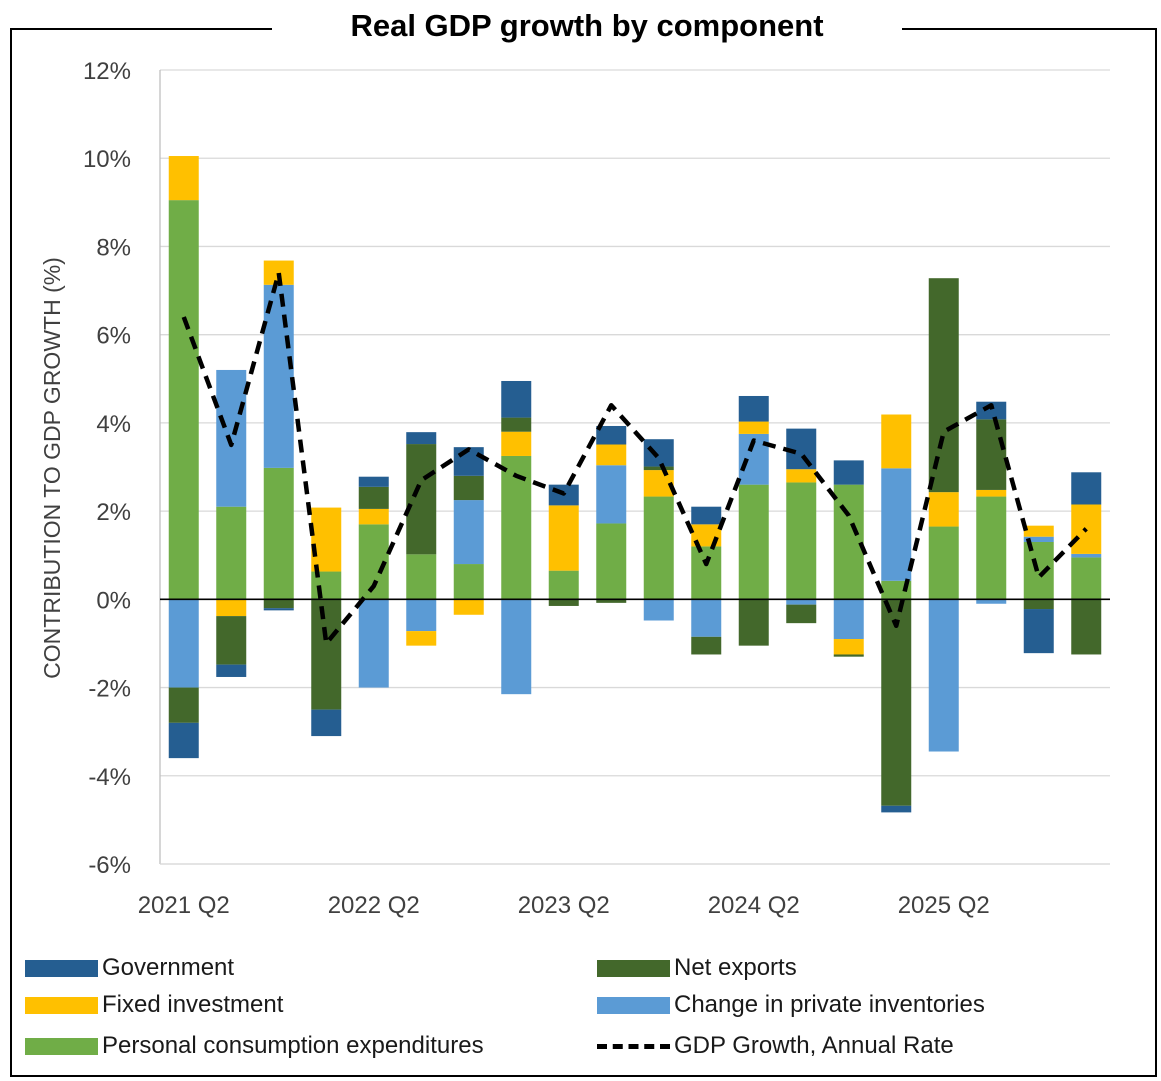  Describe the element at coordinates (109, 865) in the screenshot. I see `y-tick-label: -6%` at that location.